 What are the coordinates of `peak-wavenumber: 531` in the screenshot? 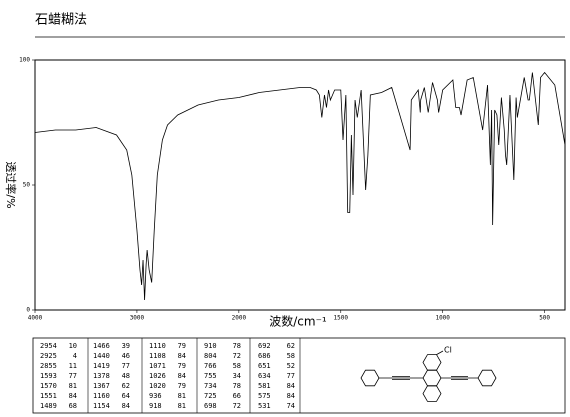 It's located at (264, 406).